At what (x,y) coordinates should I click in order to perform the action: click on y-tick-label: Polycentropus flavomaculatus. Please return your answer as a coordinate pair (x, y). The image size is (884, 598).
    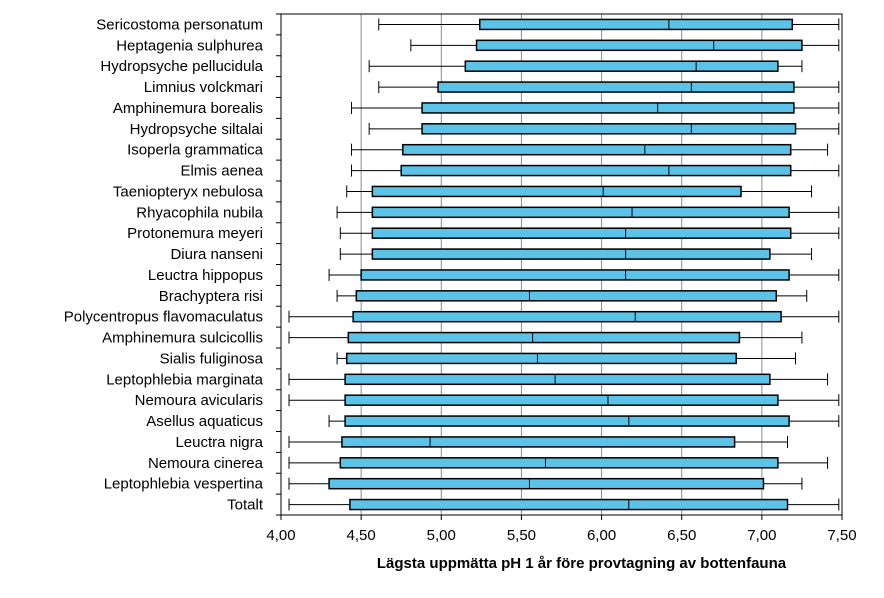
    Looking at the image, I should click on (163, 317).